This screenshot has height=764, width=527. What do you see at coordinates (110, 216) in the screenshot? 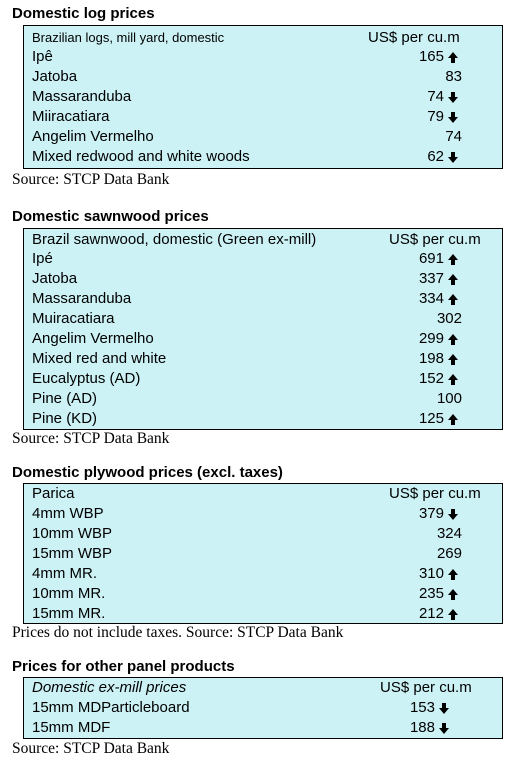
I see `section-title: Domestic sawnwood prices` at bounding box center [110, 216].